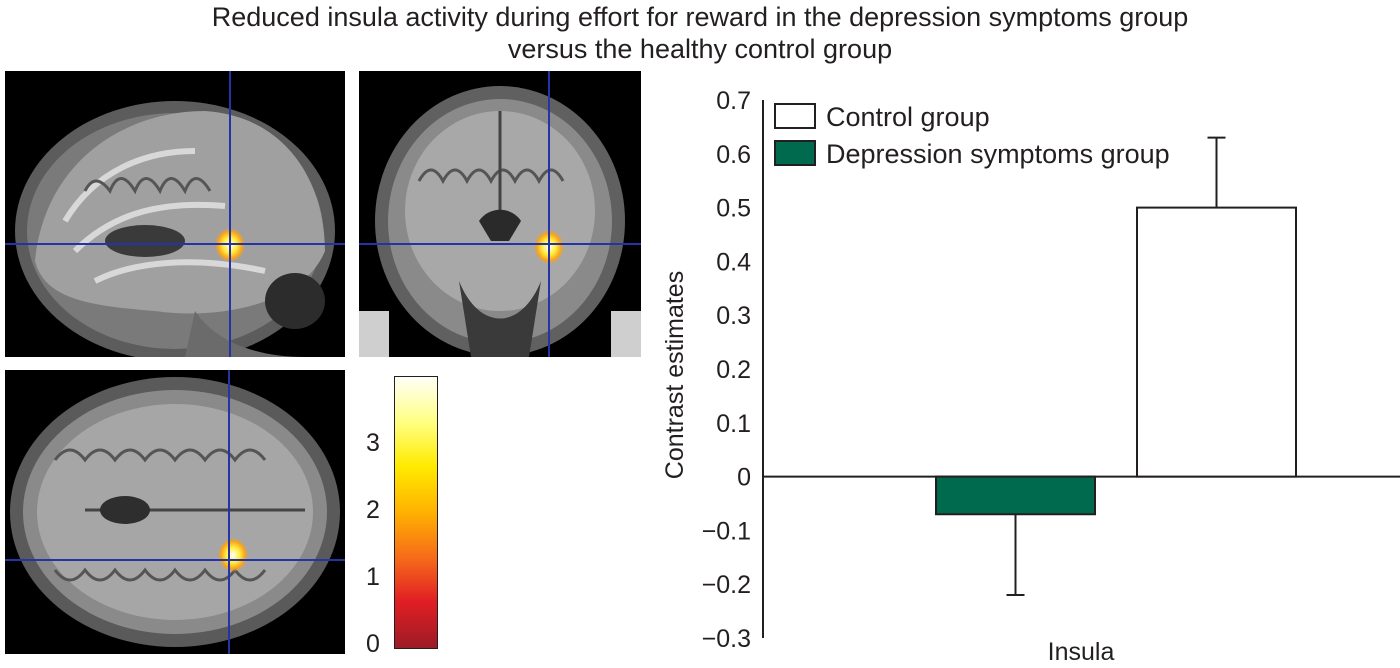 This screenshot has height=668, width=1400. What do you see at coordinates (373, 577) in the screenshot?
I see `colorbar-tick-1: 1` at bounding box center [373, 577].